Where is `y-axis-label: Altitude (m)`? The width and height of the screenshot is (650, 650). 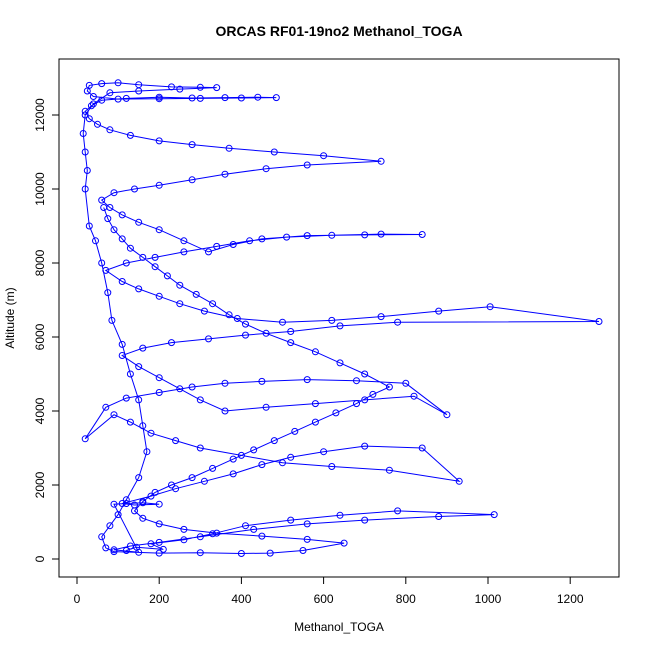 y-axis-label: Altitude (m) is located at coordinates (10, 317).